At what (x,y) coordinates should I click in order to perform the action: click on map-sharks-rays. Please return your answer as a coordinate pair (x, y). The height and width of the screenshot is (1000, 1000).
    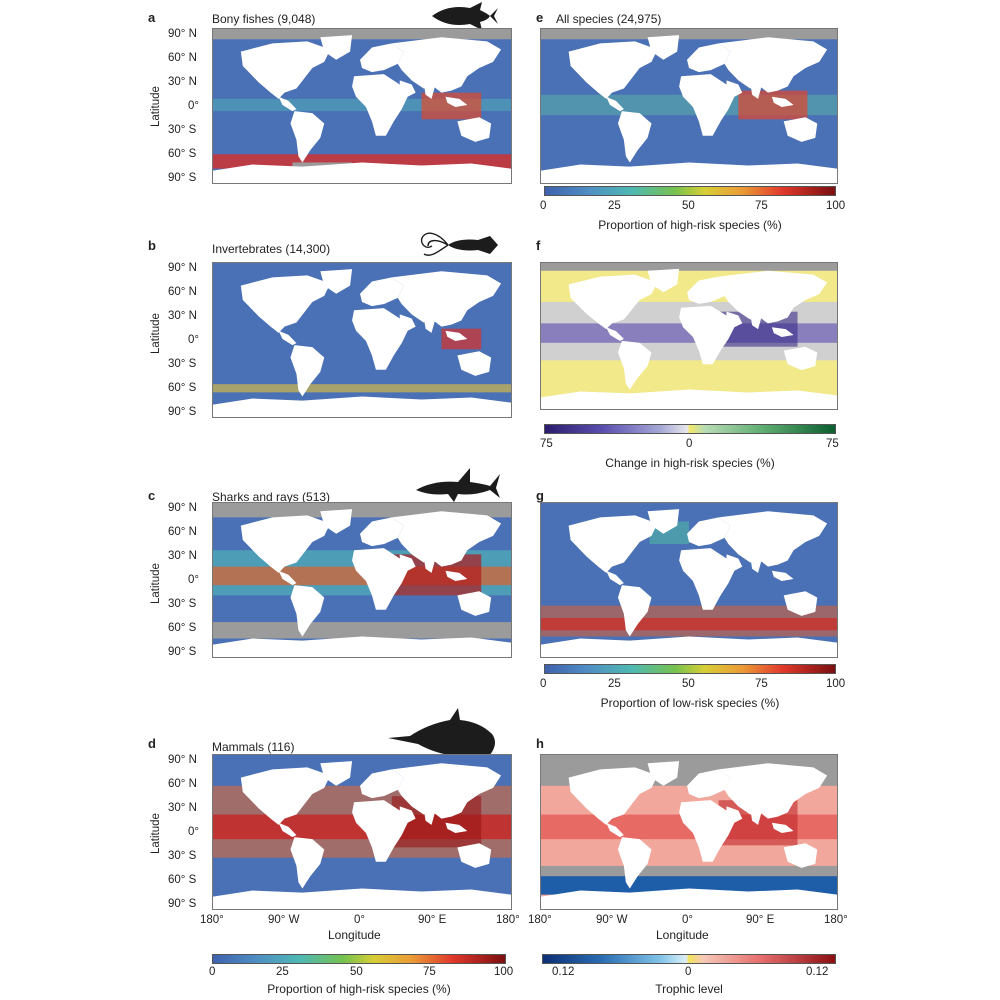
    Looking at the image, I should click on (362, 580).